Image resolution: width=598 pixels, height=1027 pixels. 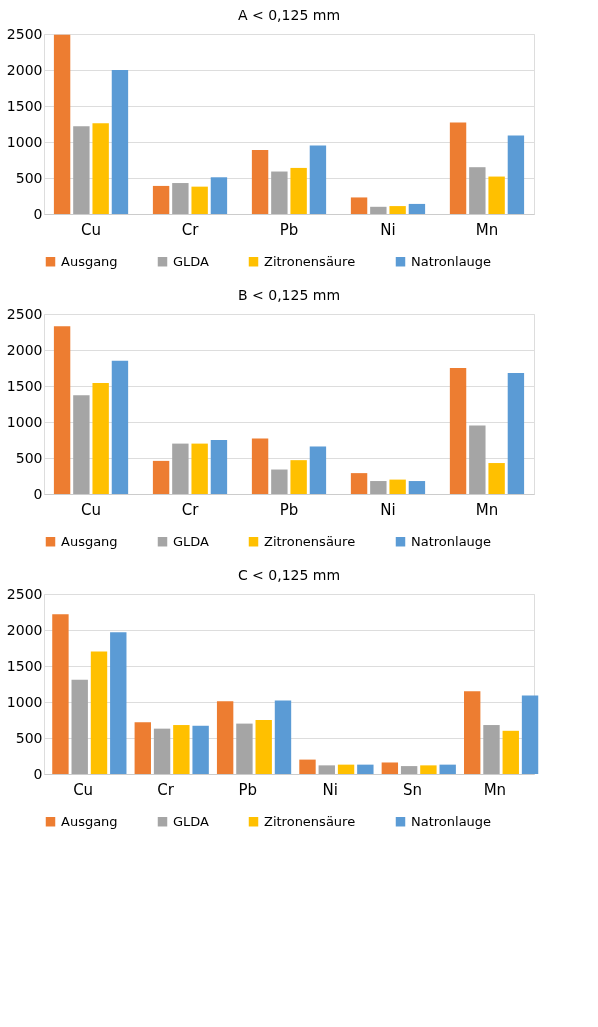 What do you see at coordinates (91, 509) in the screenshot?
I see `x-tick-label: Cu` at bounding box center [91, 509].